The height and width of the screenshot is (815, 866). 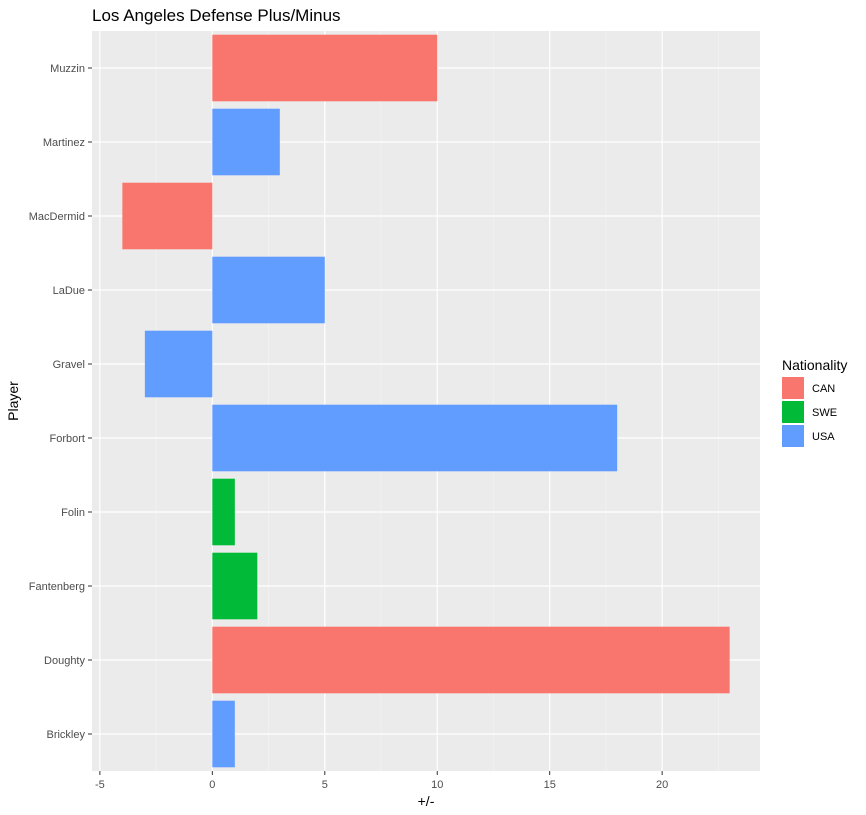 What do you see at coordinates (437, 785) in the screenshot?
I see `x-tick-label: 10` at bounding box center [437, 785].